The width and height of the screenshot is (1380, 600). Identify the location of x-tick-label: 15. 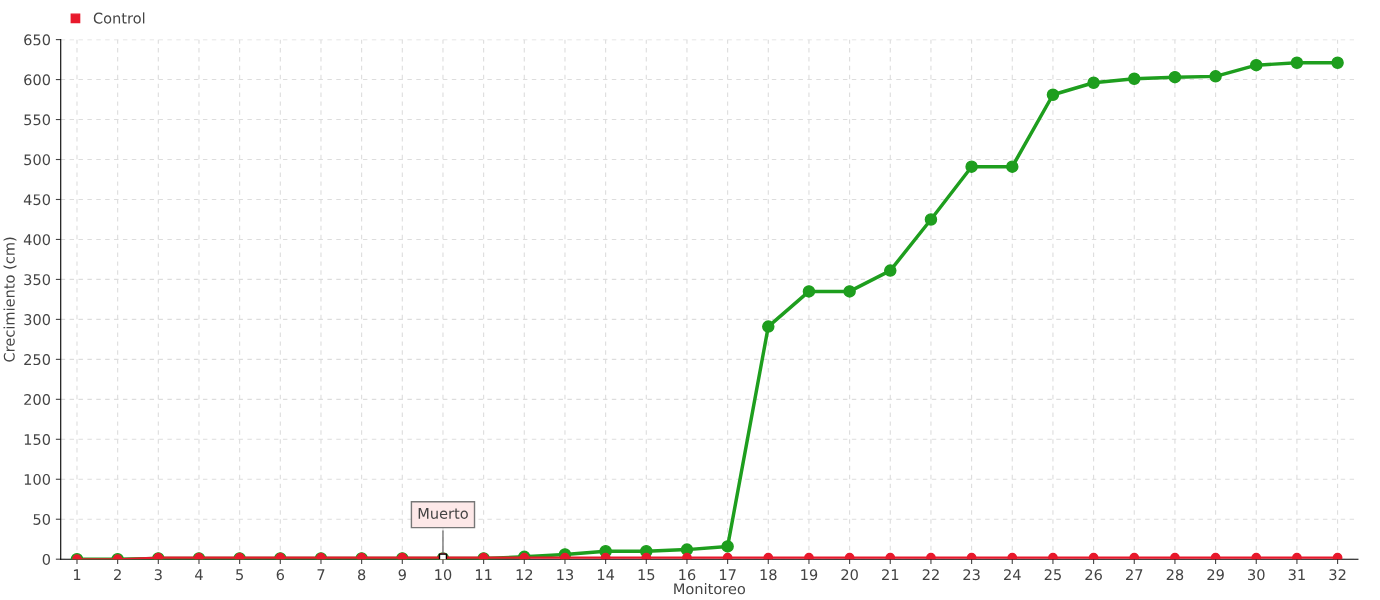
(646, 575).